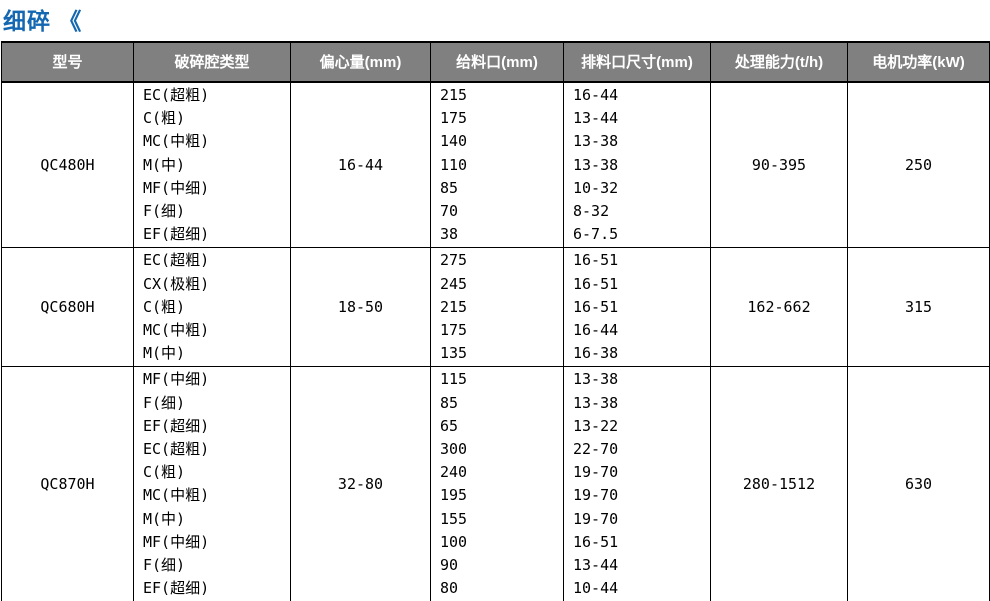  I want to click on cell-line: 240, so click(454, 472).